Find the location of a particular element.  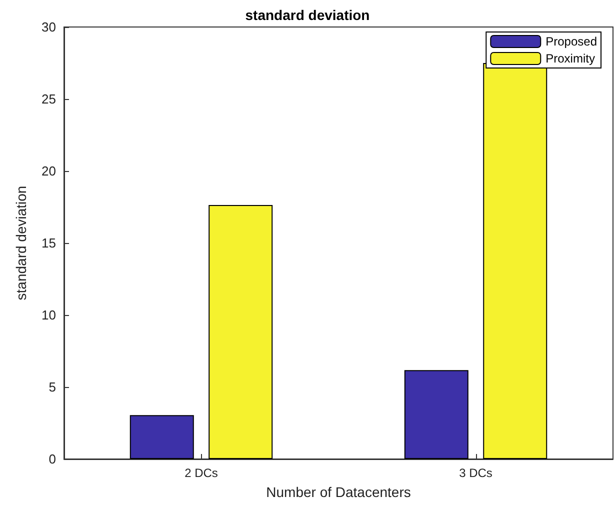

y-tick-label: 15 is located at coordinates (49, 243).